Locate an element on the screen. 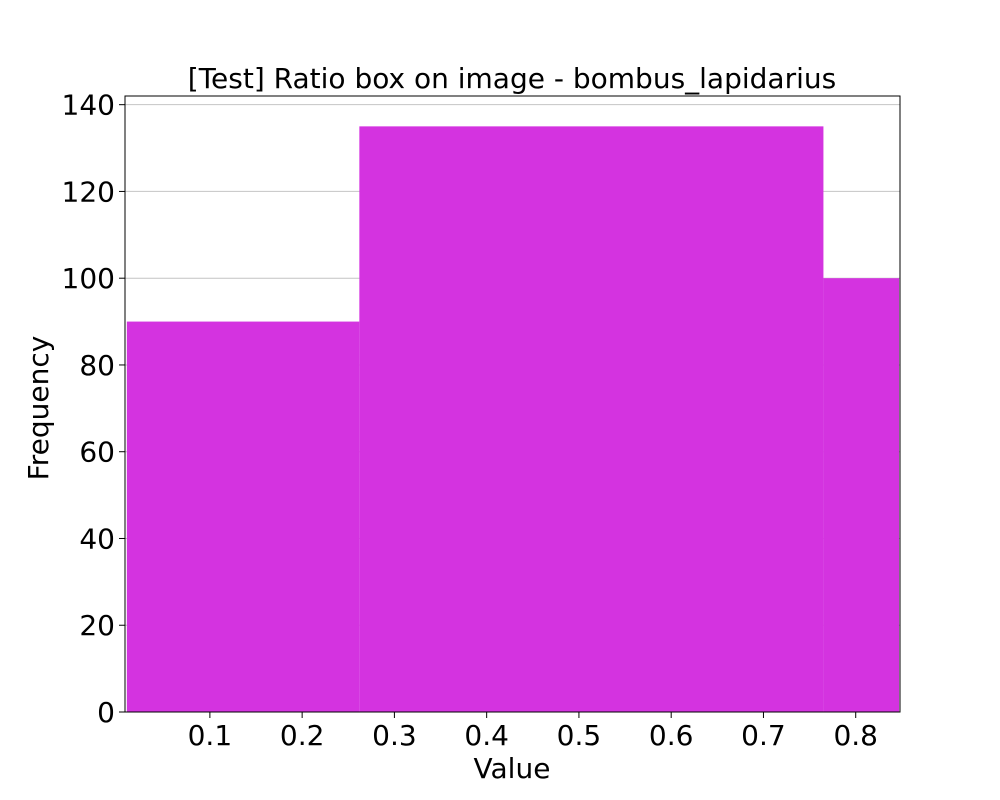  y-tick-label: 100 is located at coordinates (88, 278).